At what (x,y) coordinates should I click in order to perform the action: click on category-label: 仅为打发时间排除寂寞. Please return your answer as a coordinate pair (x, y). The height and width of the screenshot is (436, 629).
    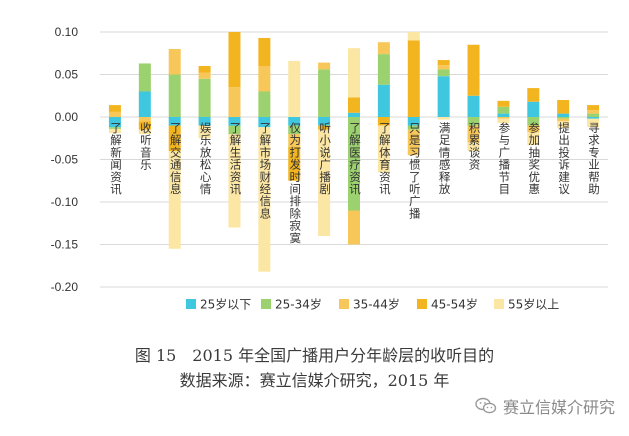
    Looking at the image, I should click on (295, 183).